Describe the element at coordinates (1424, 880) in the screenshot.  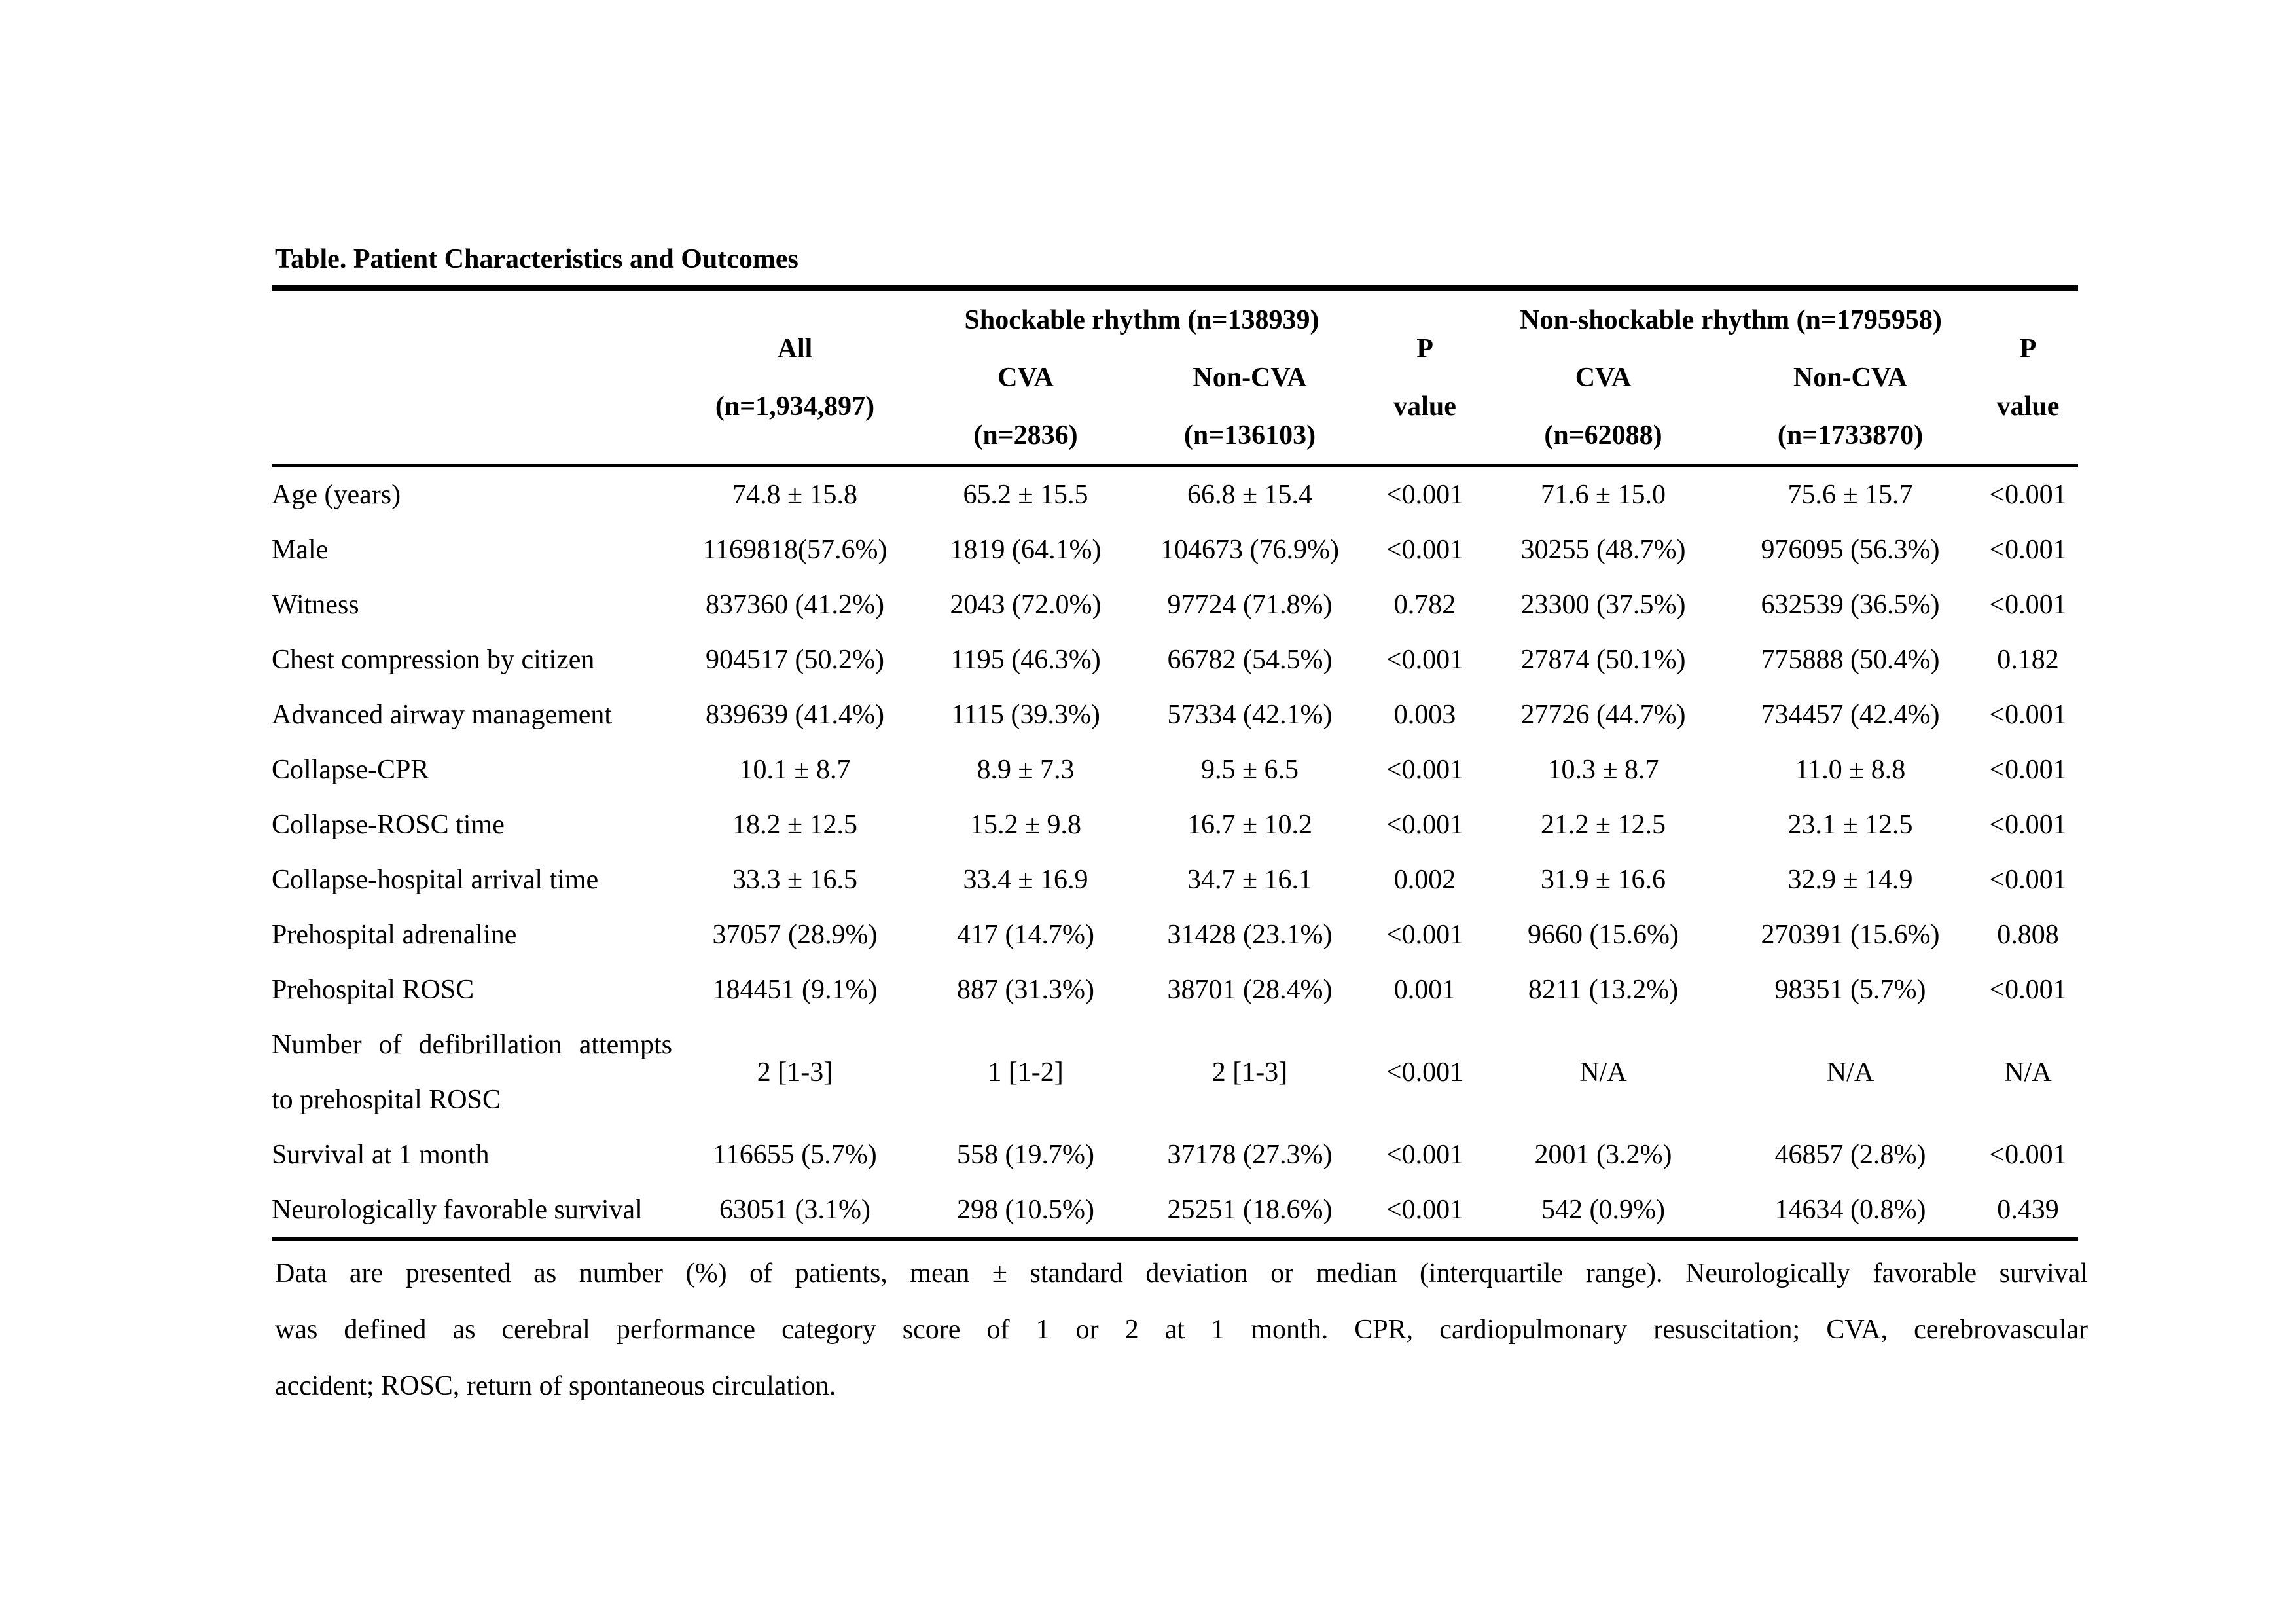
I see `cell-pvalue-shockable: 0.002` at that location.